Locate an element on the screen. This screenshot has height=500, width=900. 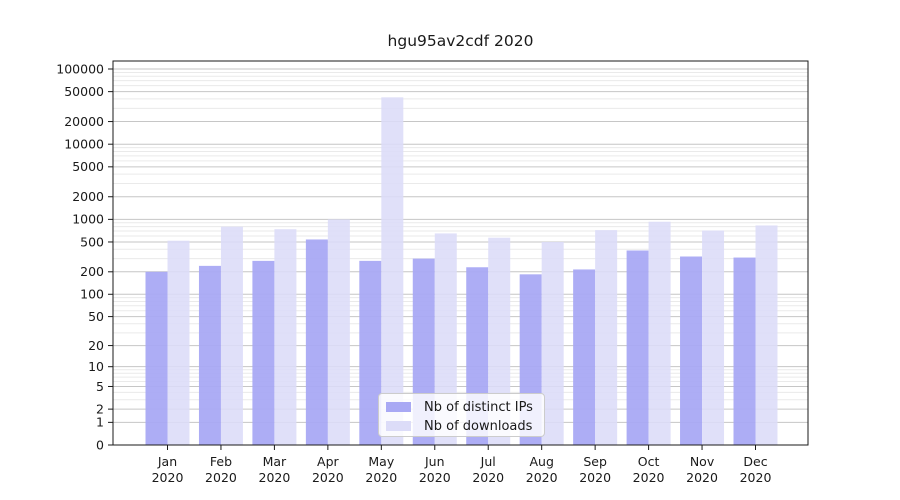
x-tick-label-month: Oct is located at coordinates (649, 461).